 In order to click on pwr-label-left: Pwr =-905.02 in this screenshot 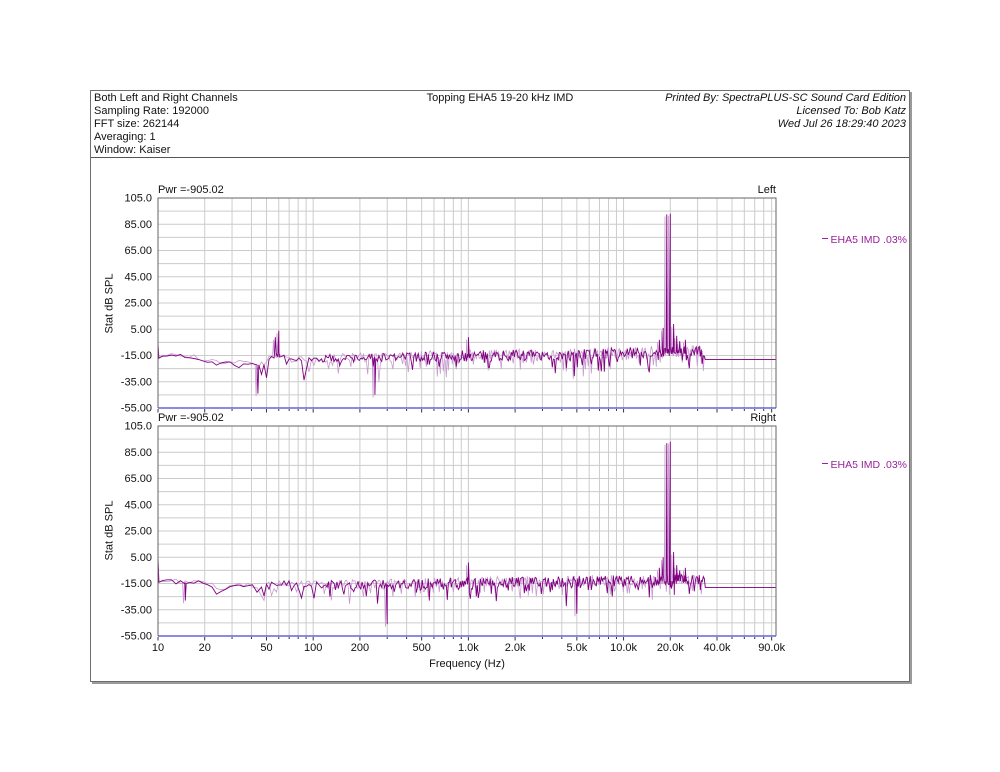, I will do `click(191, 190)`.